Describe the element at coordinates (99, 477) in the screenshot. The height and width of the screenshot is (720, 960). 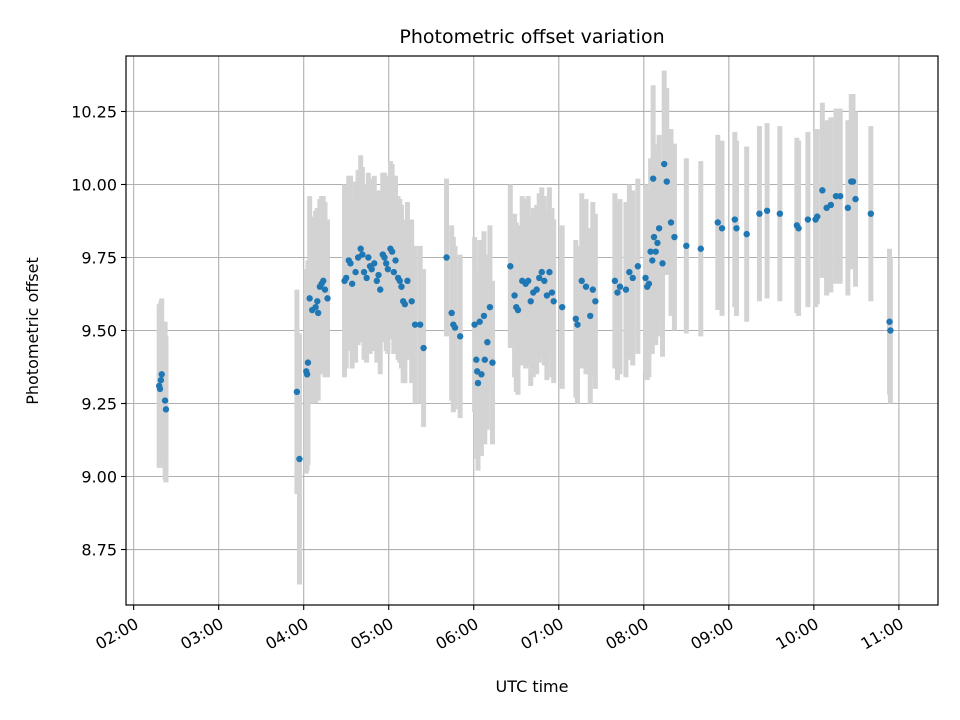
I see `y-tick-label: 9.00` at that location.